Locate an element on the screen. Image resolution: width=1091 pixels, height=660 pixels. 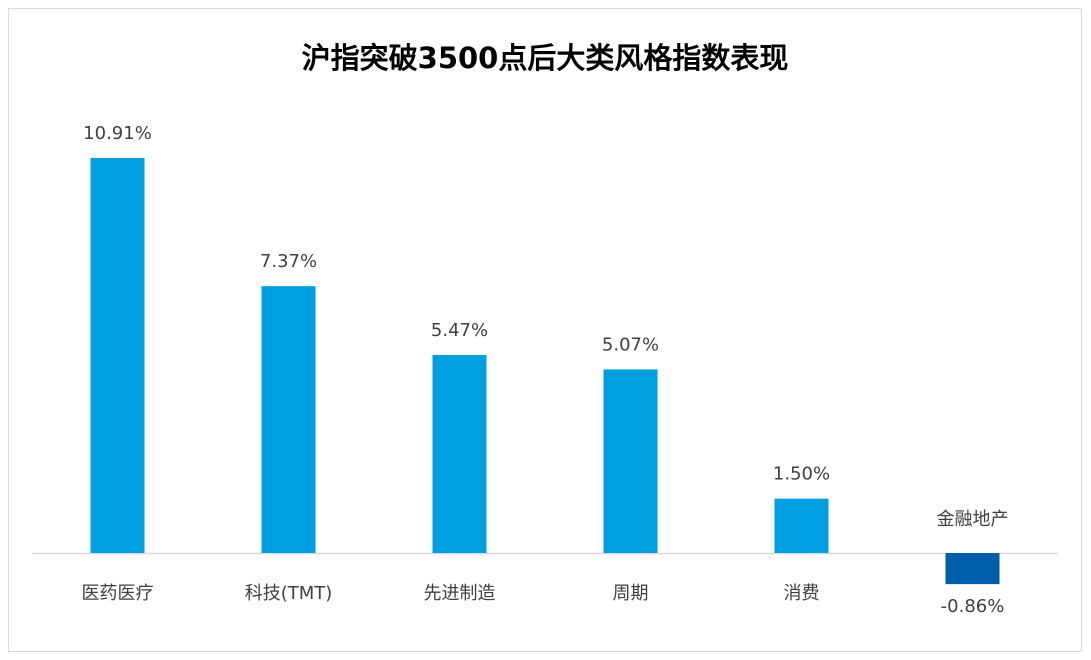
x-tick-label: 科技(TMT) is located at coordinates (289, 593).